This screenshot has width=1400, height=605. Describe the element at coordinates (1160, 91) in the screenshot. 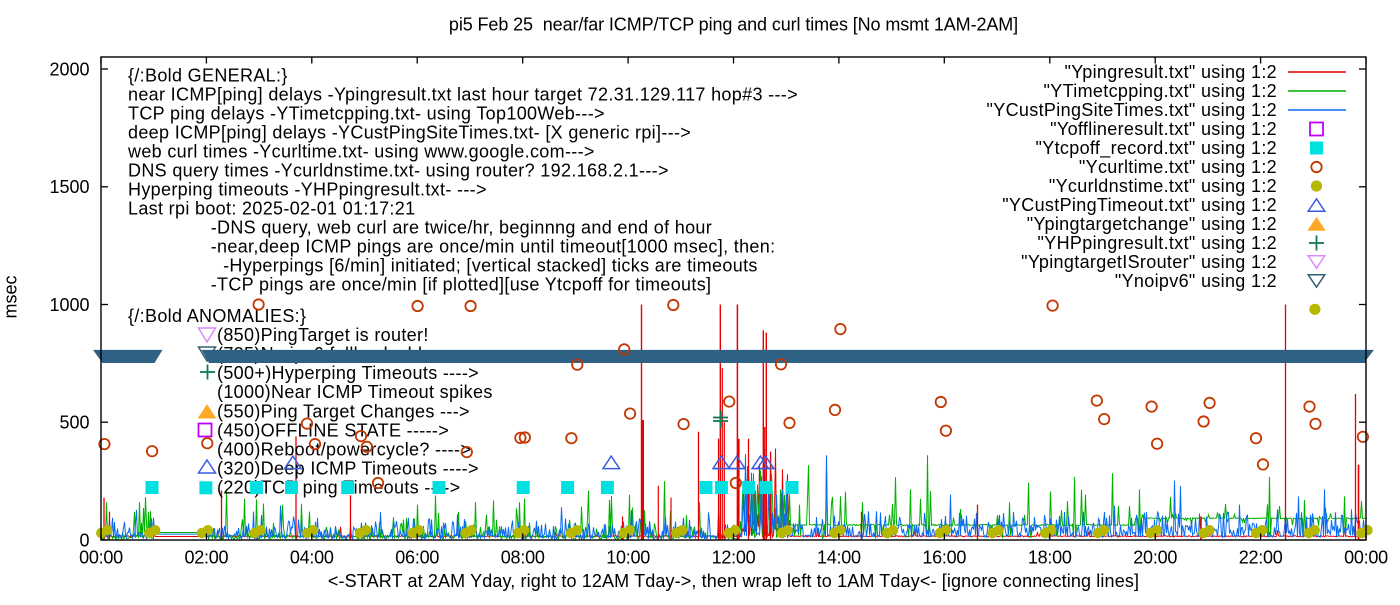

I see `svg-text: "YTimetcpping.txt" using 1:2` at that location.